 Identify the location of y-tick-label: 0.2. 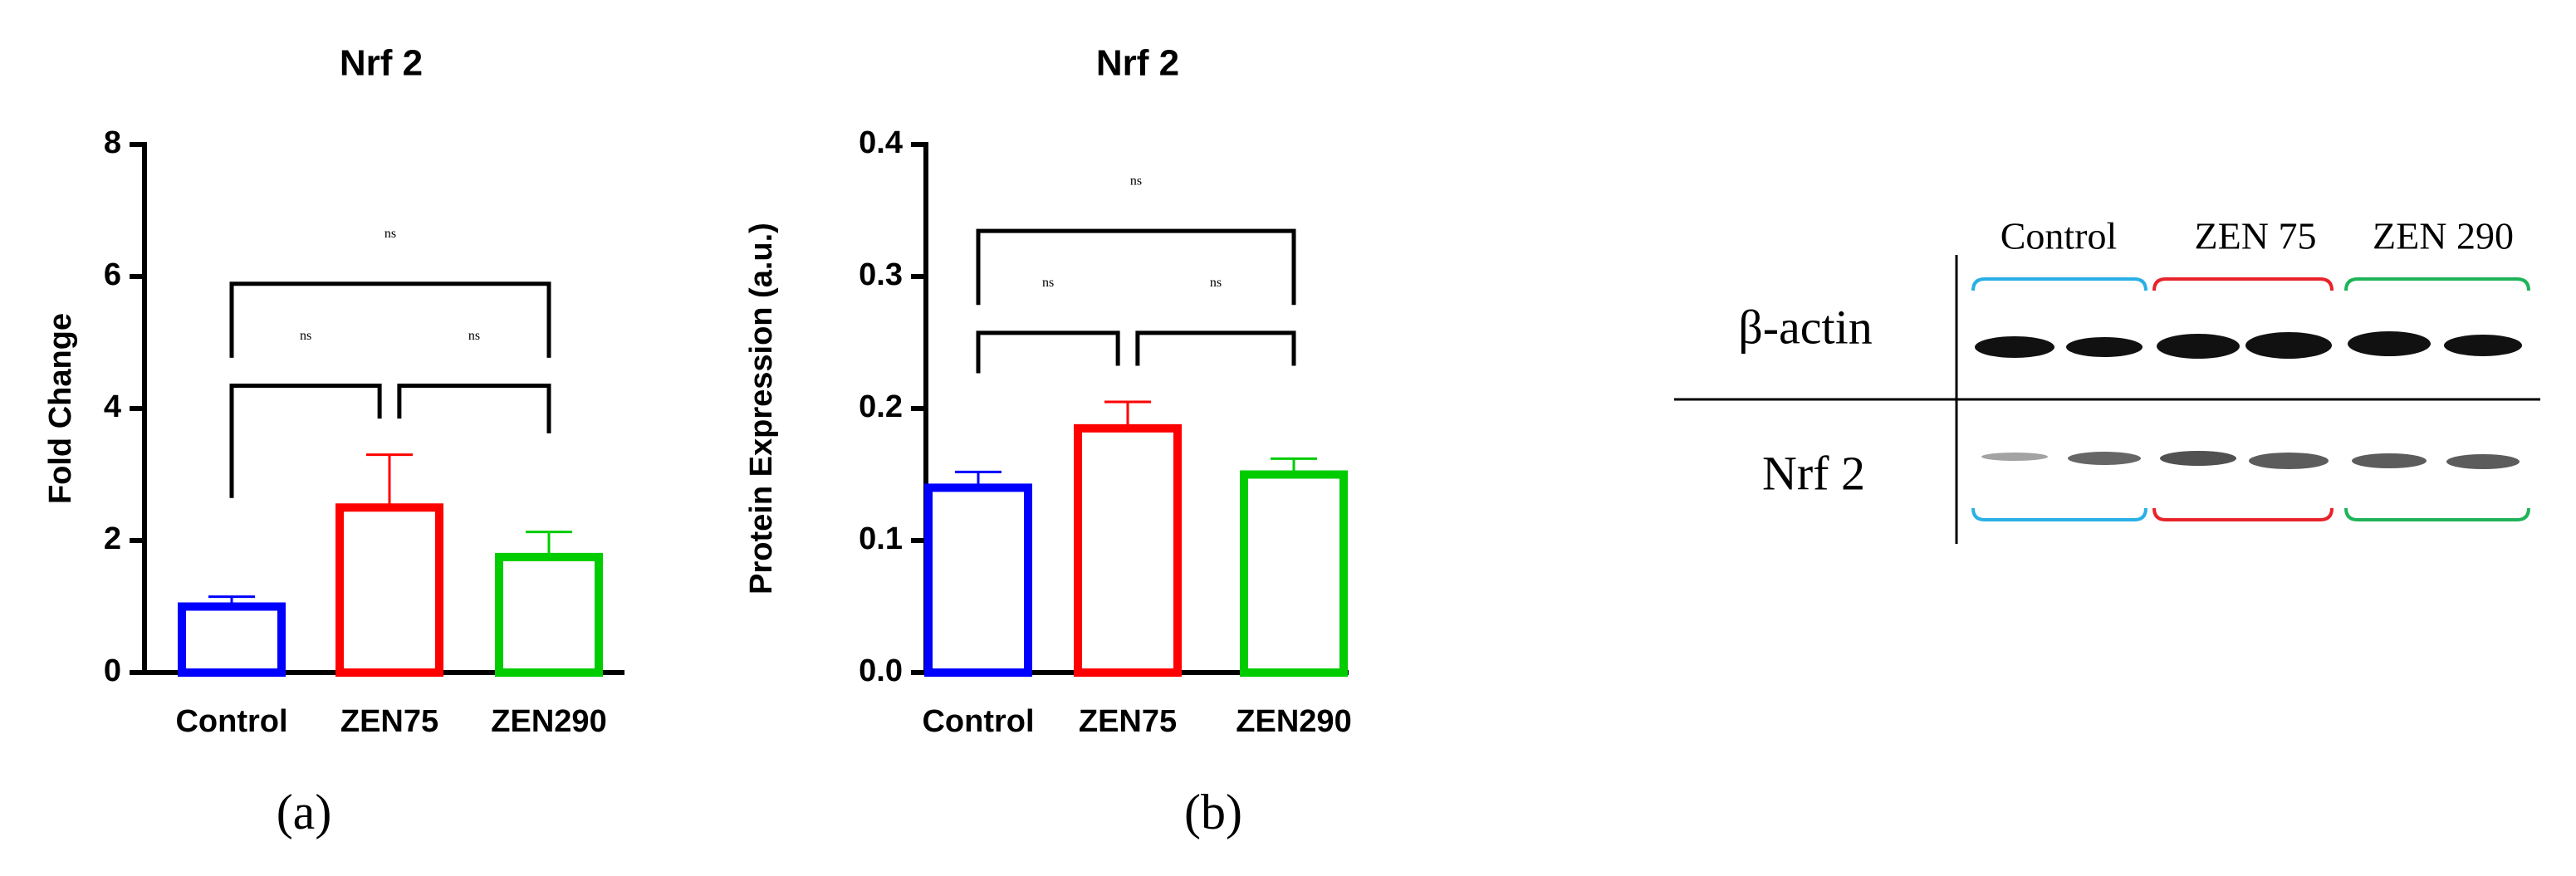
(881, 406).